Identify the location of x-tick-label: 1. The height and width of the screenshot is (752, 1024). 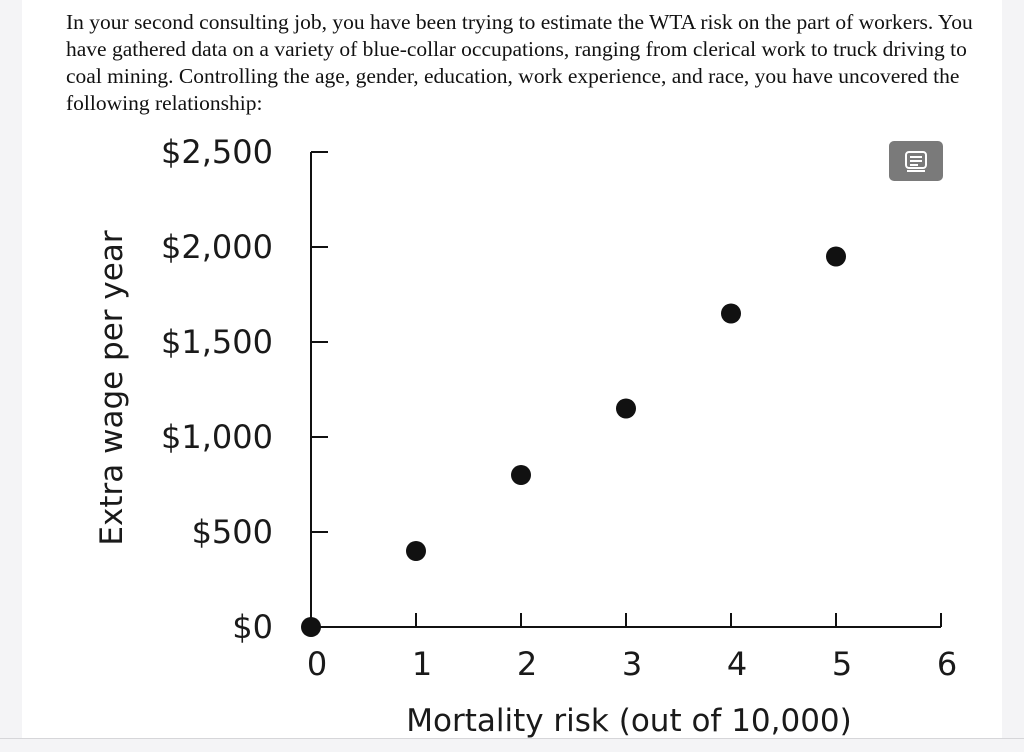
(422, 664).